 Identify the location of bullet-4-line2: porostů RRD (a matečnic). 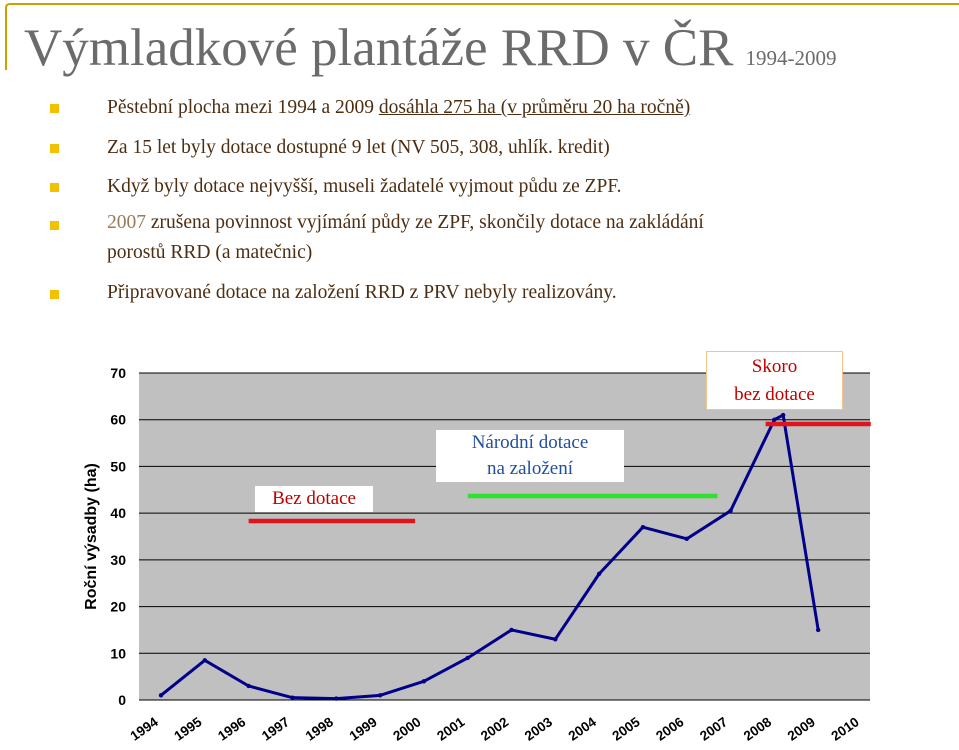
(210, 252).